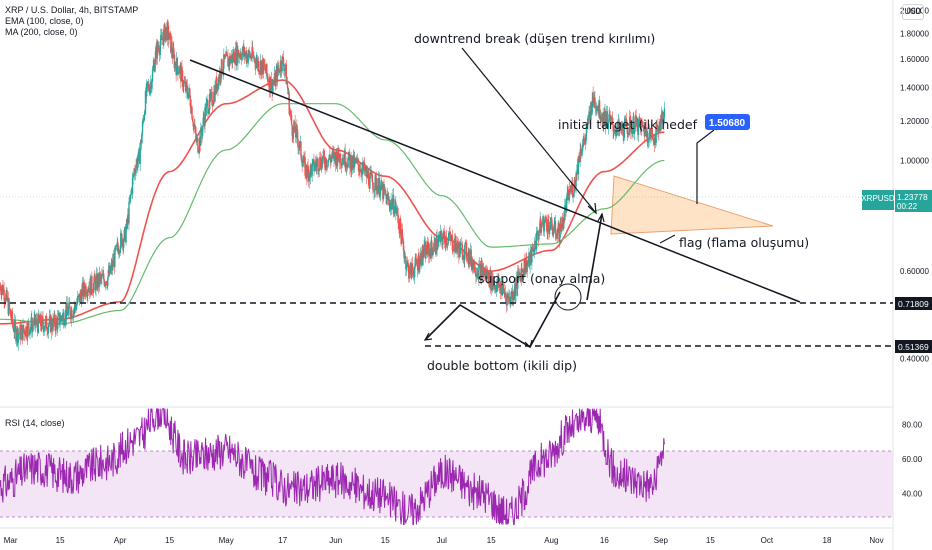 The height and width of the screenshot is (550, 932). I want to click on flag-pointer, so click(667, 239).